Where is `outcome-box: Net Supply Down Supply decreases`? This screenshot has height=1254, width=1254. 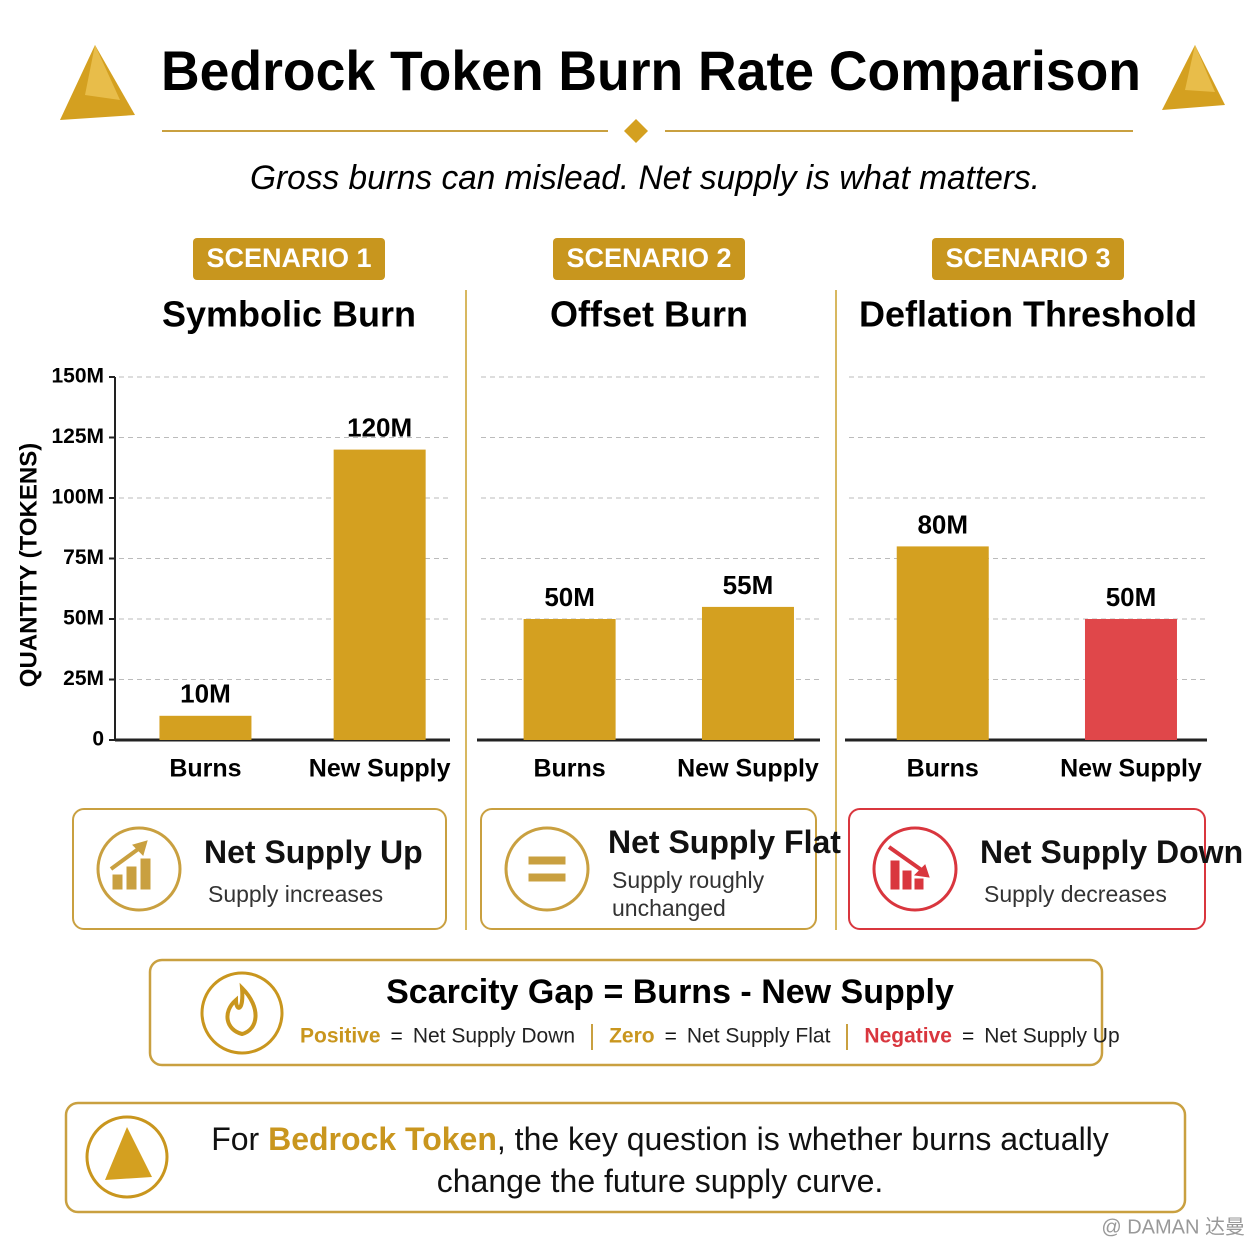
outcome-box: Net Supply Down Supply decreases is located at coordinates (1045, 869).